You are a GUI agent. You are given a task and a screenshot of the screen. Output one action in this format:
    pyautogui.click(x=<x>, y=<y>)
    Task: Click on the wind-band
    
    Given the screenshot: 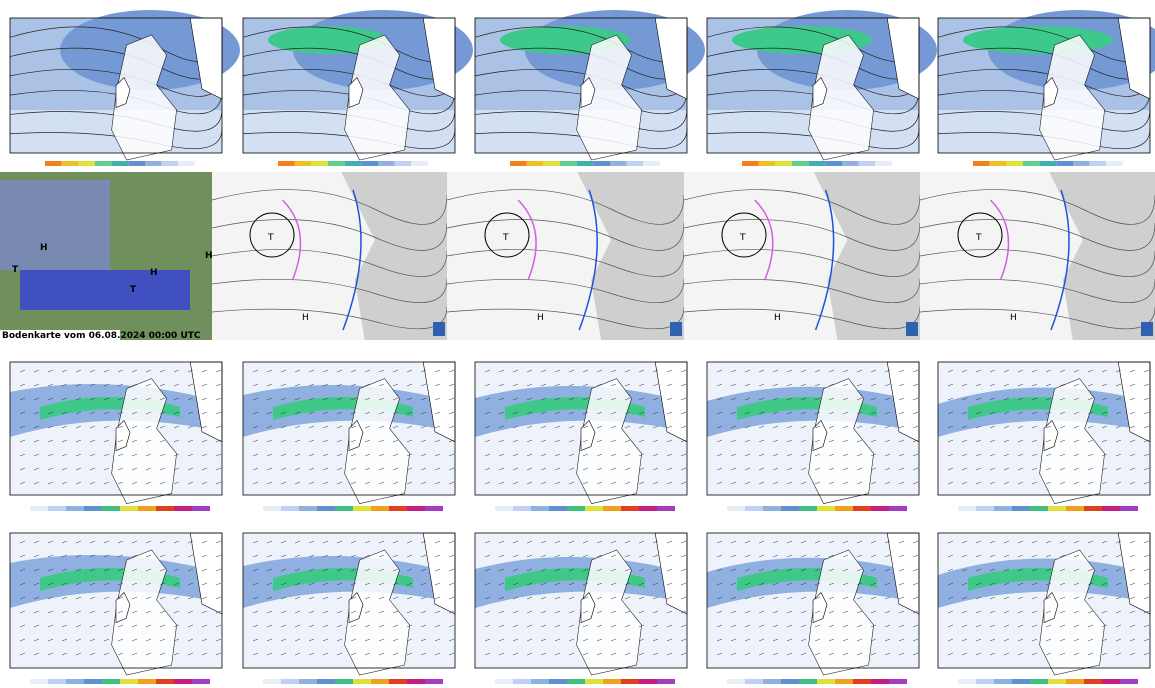 What is the action you would take?
    pyautogui.click(x=813, y=411)
    